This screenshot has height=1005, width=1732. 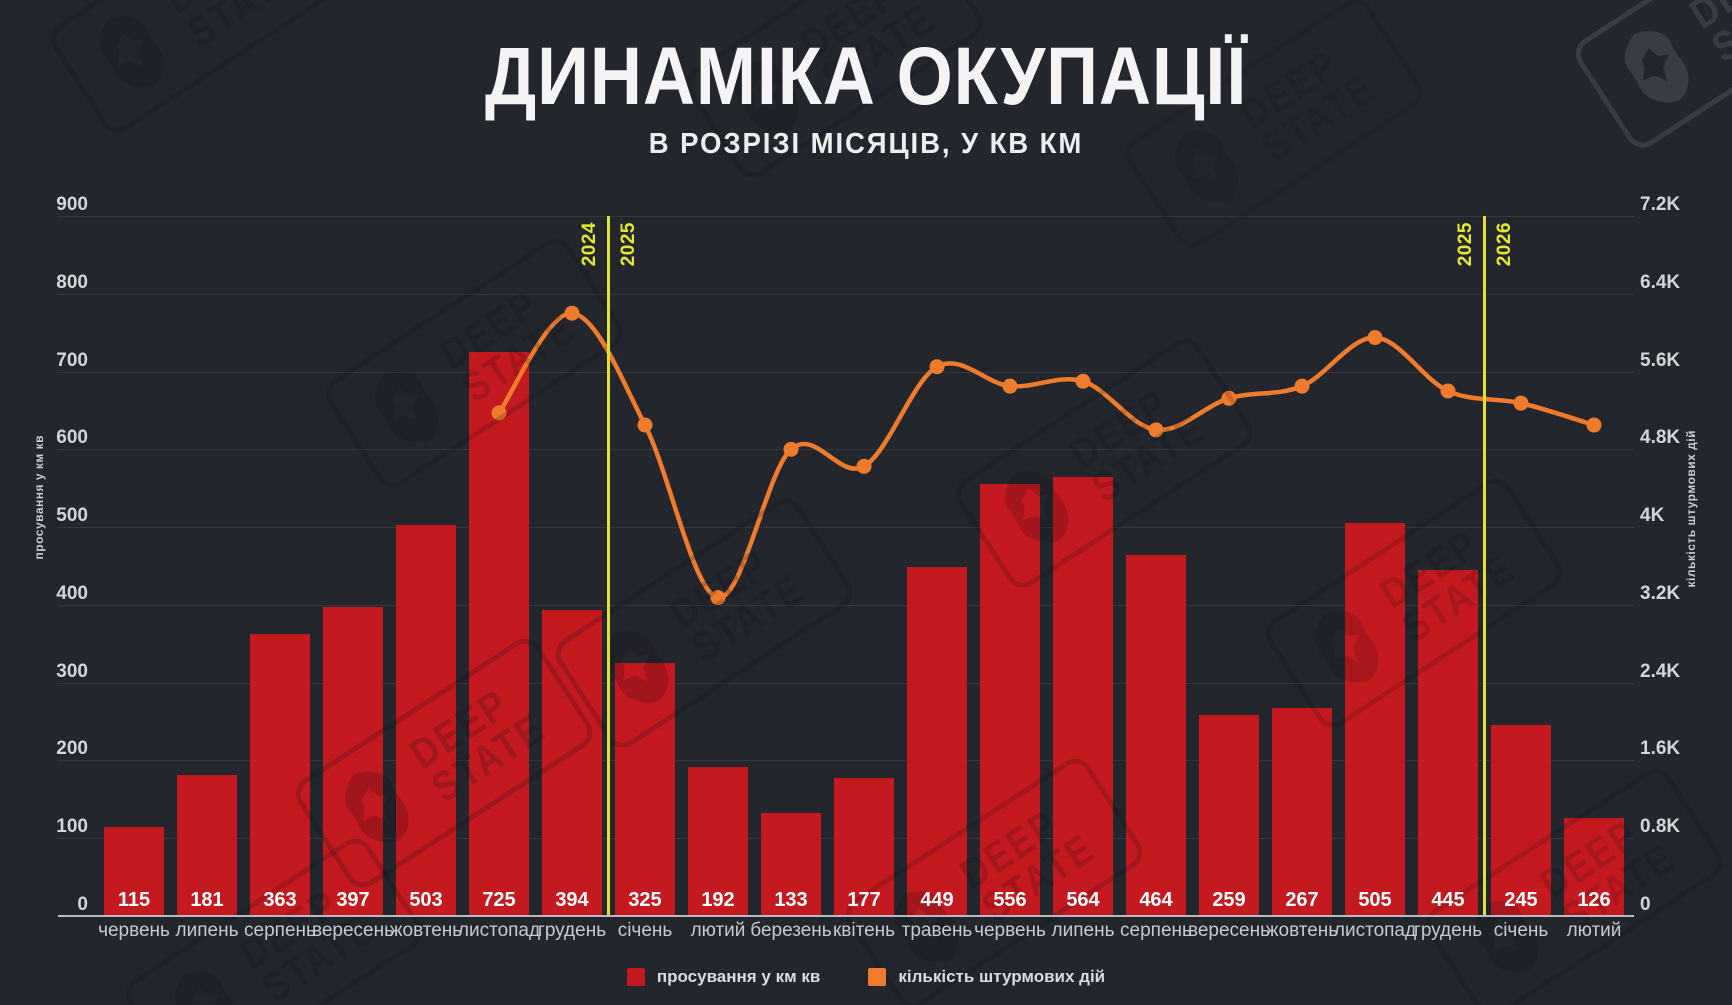 I want to click on month-label: грудень, so click(x=572, y=930).